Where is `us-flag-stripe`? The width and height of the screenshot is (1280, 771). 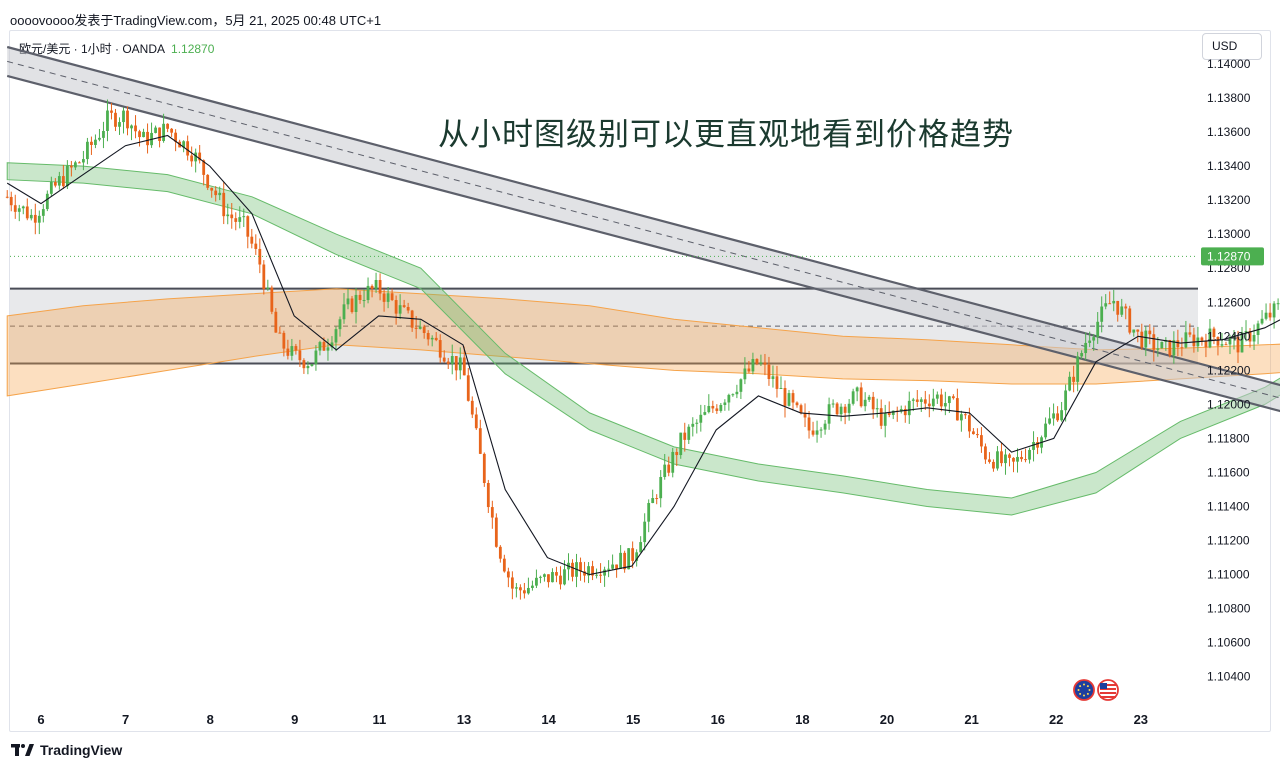
us-flag-stripe is located at coordinates (1108, 693).